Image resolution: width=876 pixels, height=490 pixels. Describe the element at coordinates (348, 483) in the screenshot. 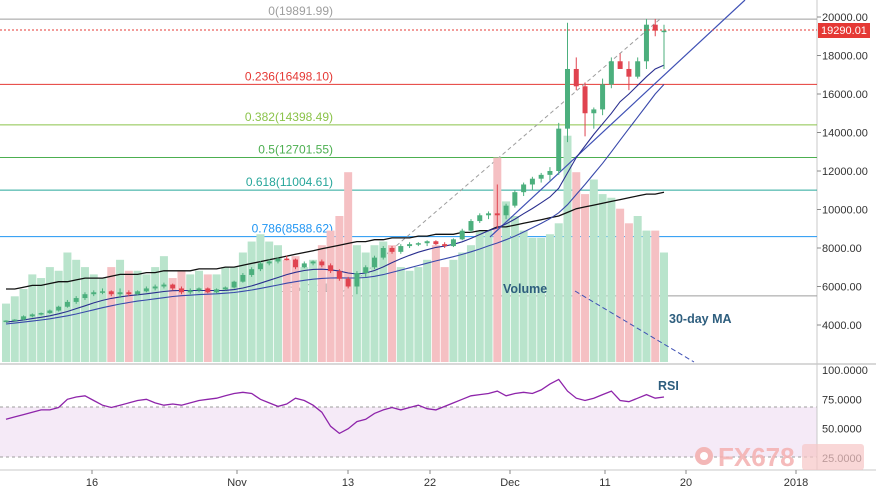

I see `time-tick-label: 13` at that location.